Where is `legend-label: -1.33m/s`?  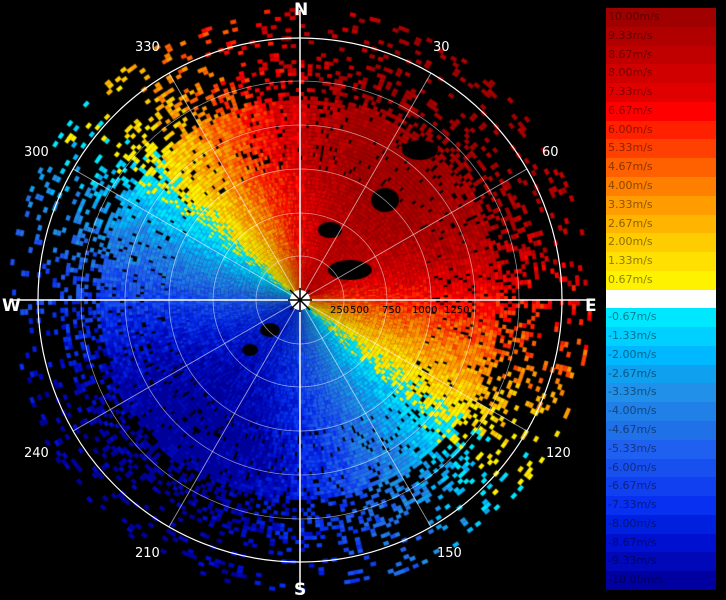 legend-label: -1.33m/s is located at coordinates (632, 336).